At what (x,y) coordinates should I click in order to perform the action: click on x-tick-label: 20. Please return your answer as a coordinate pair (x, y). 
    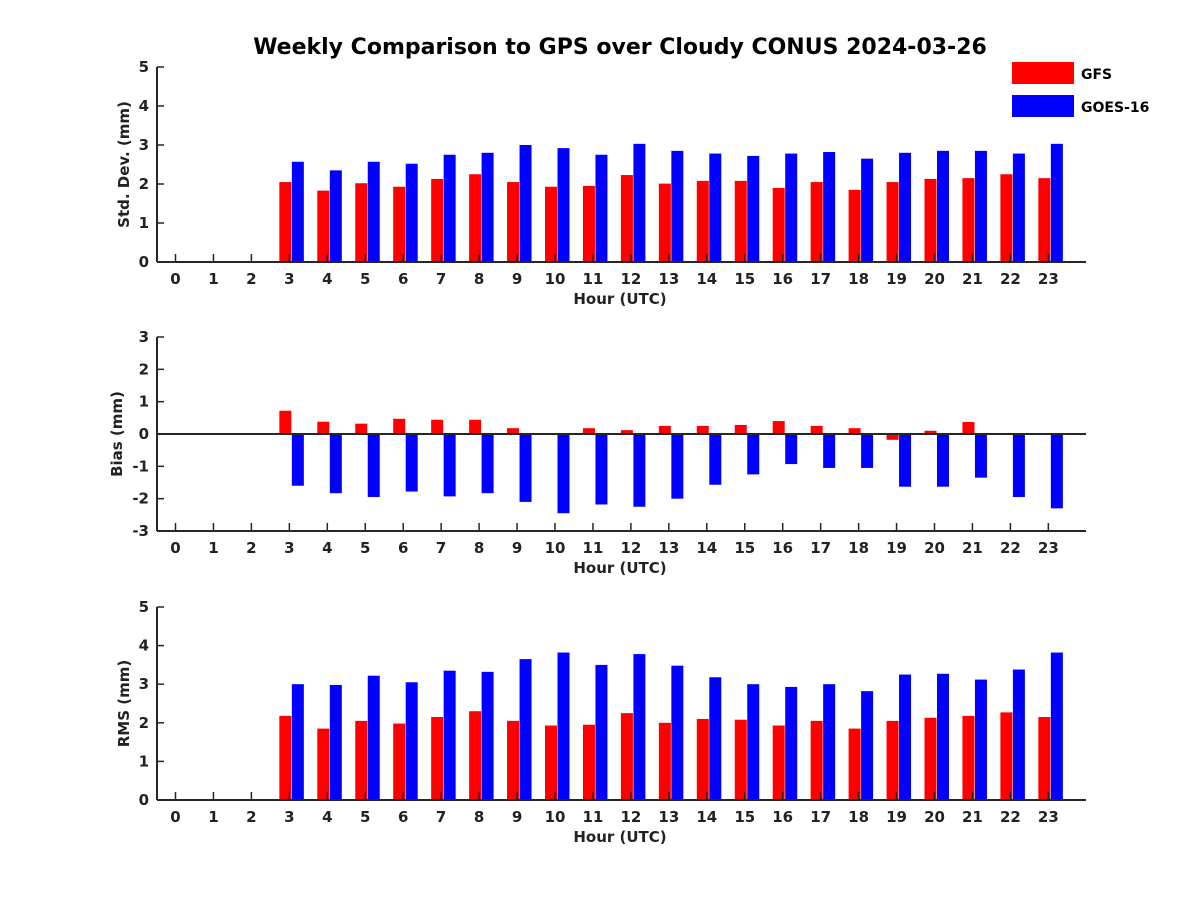
    Looking at the image, I should click on (934, 279).